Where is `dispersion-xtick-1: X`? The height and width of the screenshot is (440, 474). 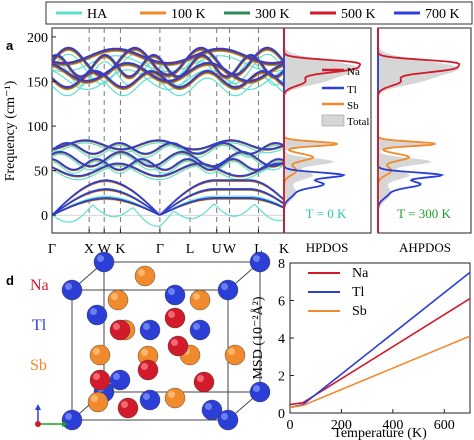
dispersion-xtick-1: X is located at coordinates (89, 249).